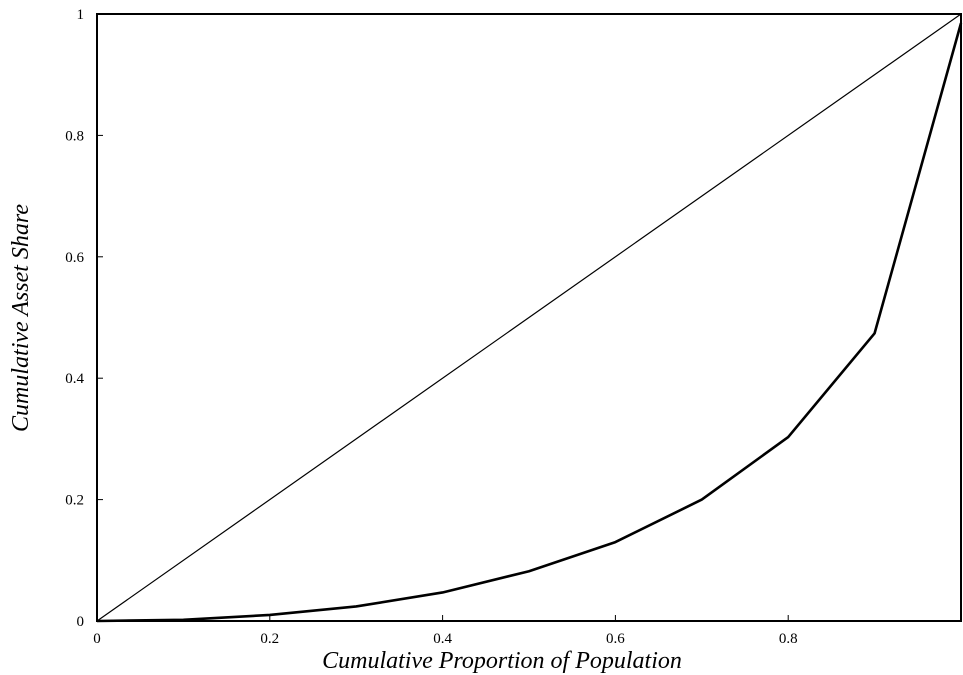  What do you see at coordinates (74, 379) in the screenshot?
I see `y-tick-label: 0.4` at bounding box center [74, 379].